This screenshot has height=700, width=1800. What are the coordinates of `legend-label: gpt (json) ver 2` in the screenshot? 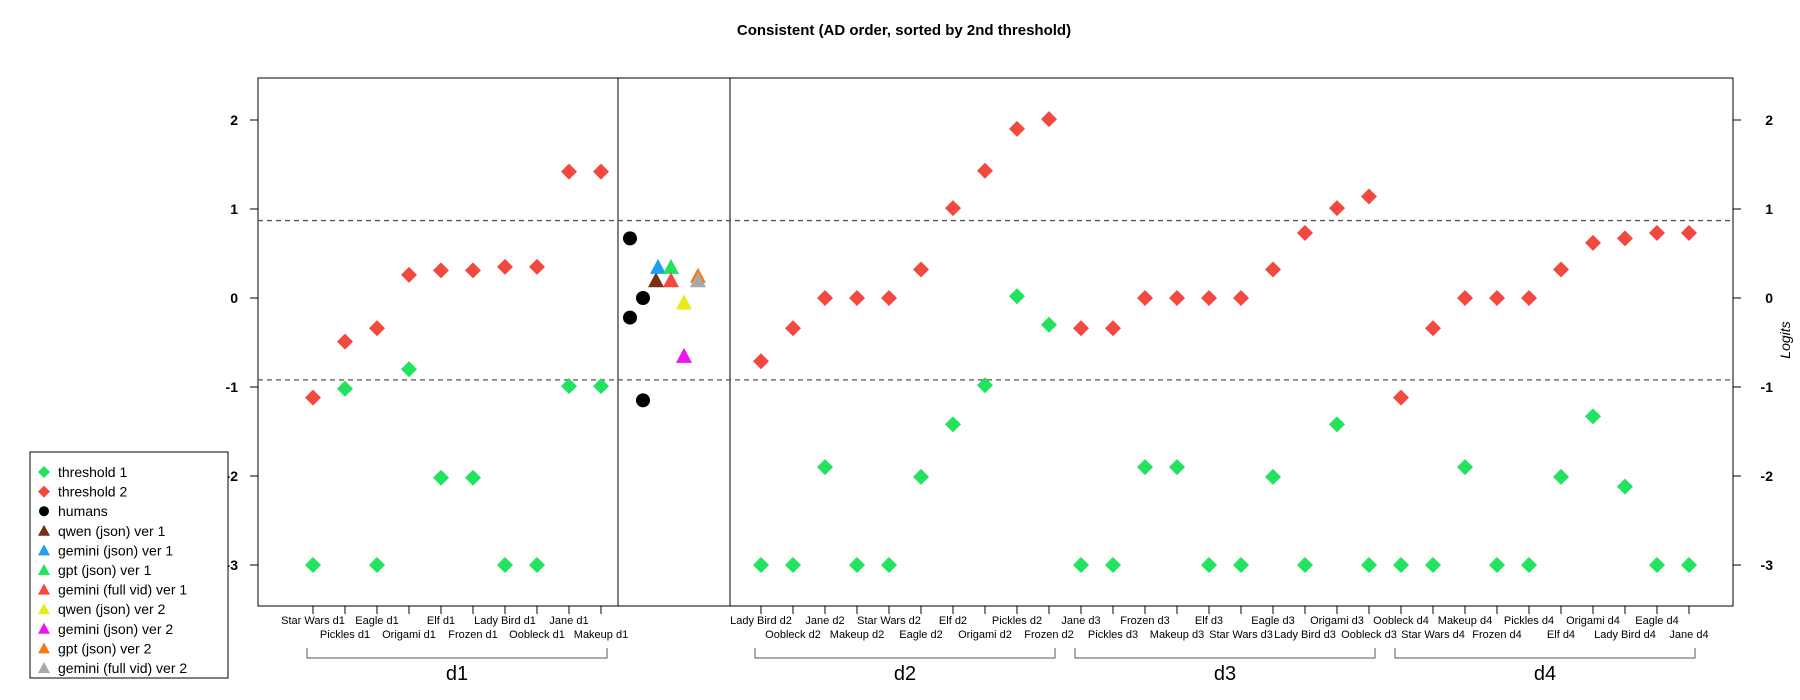 It's located at (105, 648).